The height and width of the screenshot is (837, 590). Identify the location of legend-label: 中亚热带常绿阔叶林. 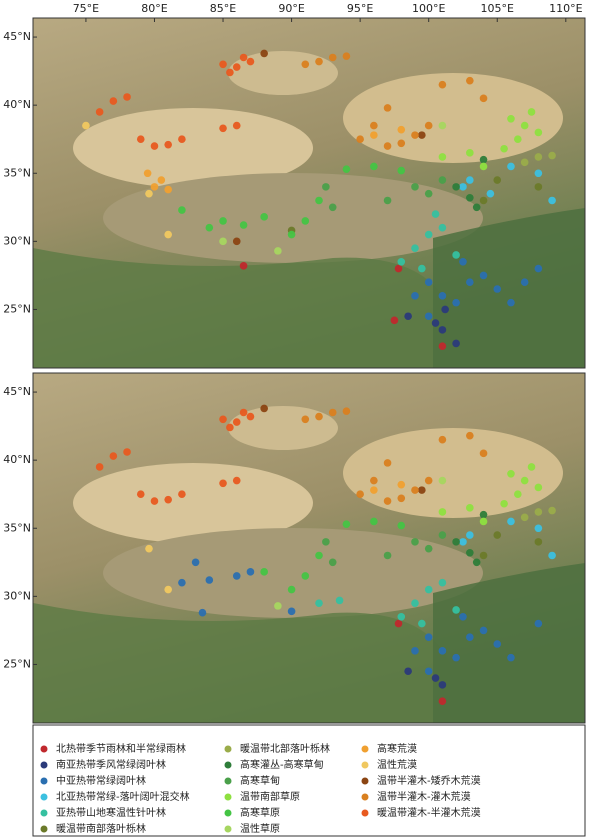
(101, 780).